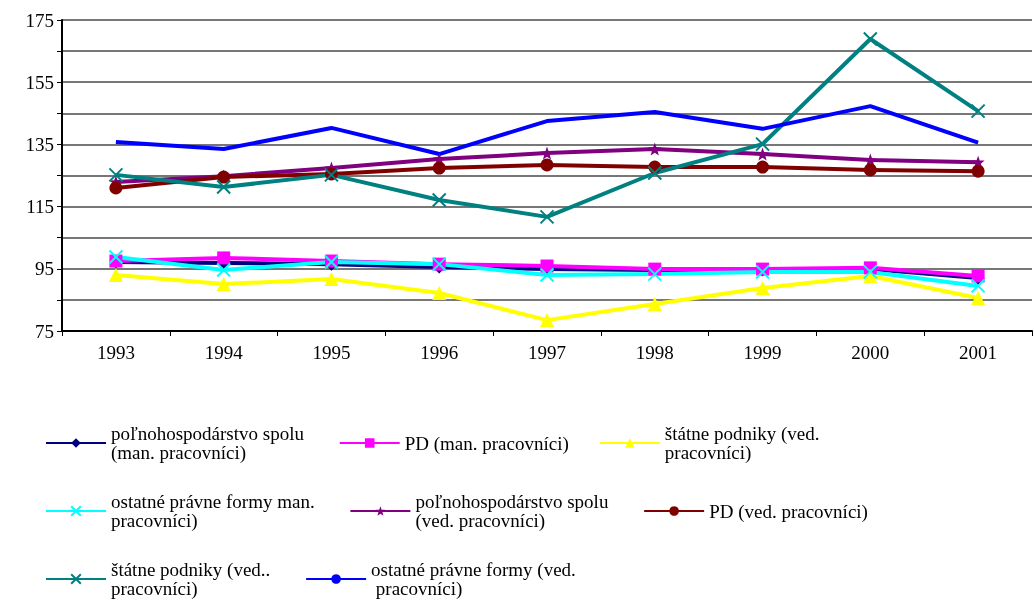 This screenshot has height=608, width=1034. I want to click on x-tick-label: 1993, so click(115, 352).